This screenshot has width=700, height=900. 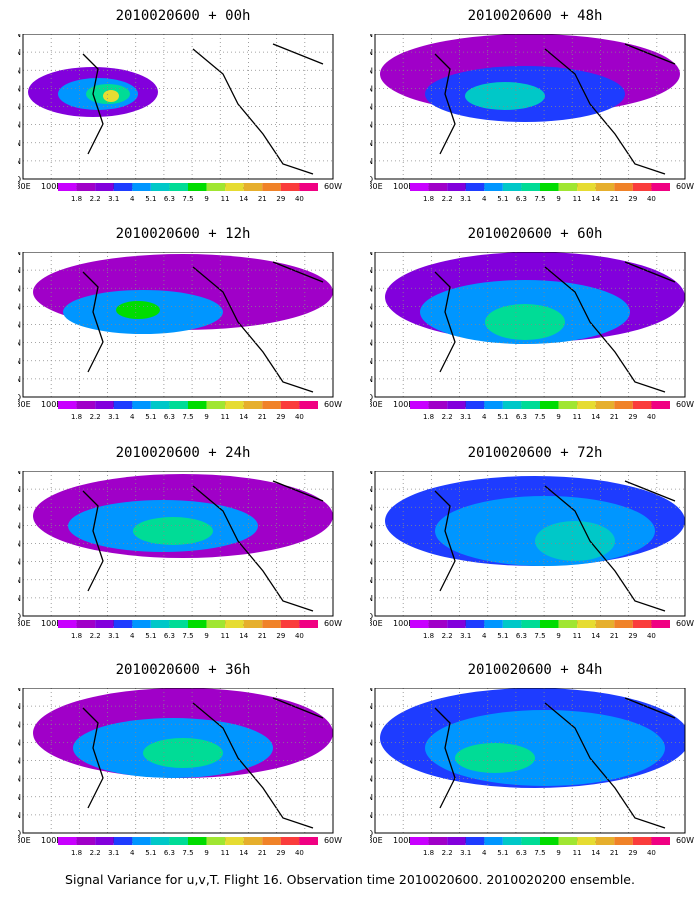 I want to click on colorbar-label: 4, so click(x=132, y=199).